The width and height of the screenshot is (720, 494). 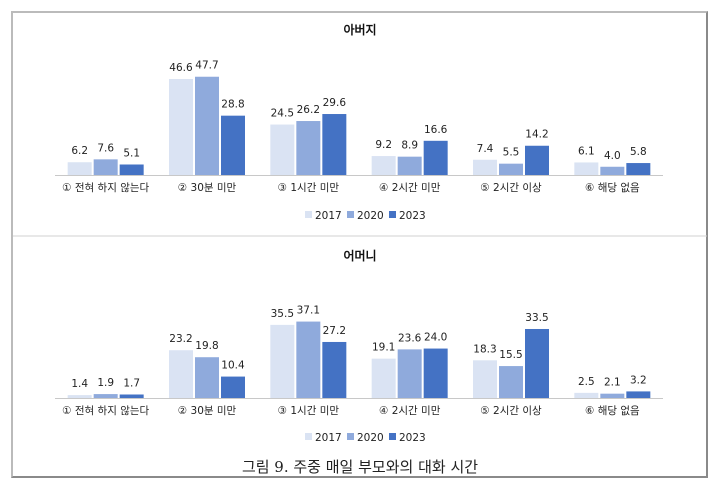 I want to click on data-label: 19.1, so click(x=383, y=348).